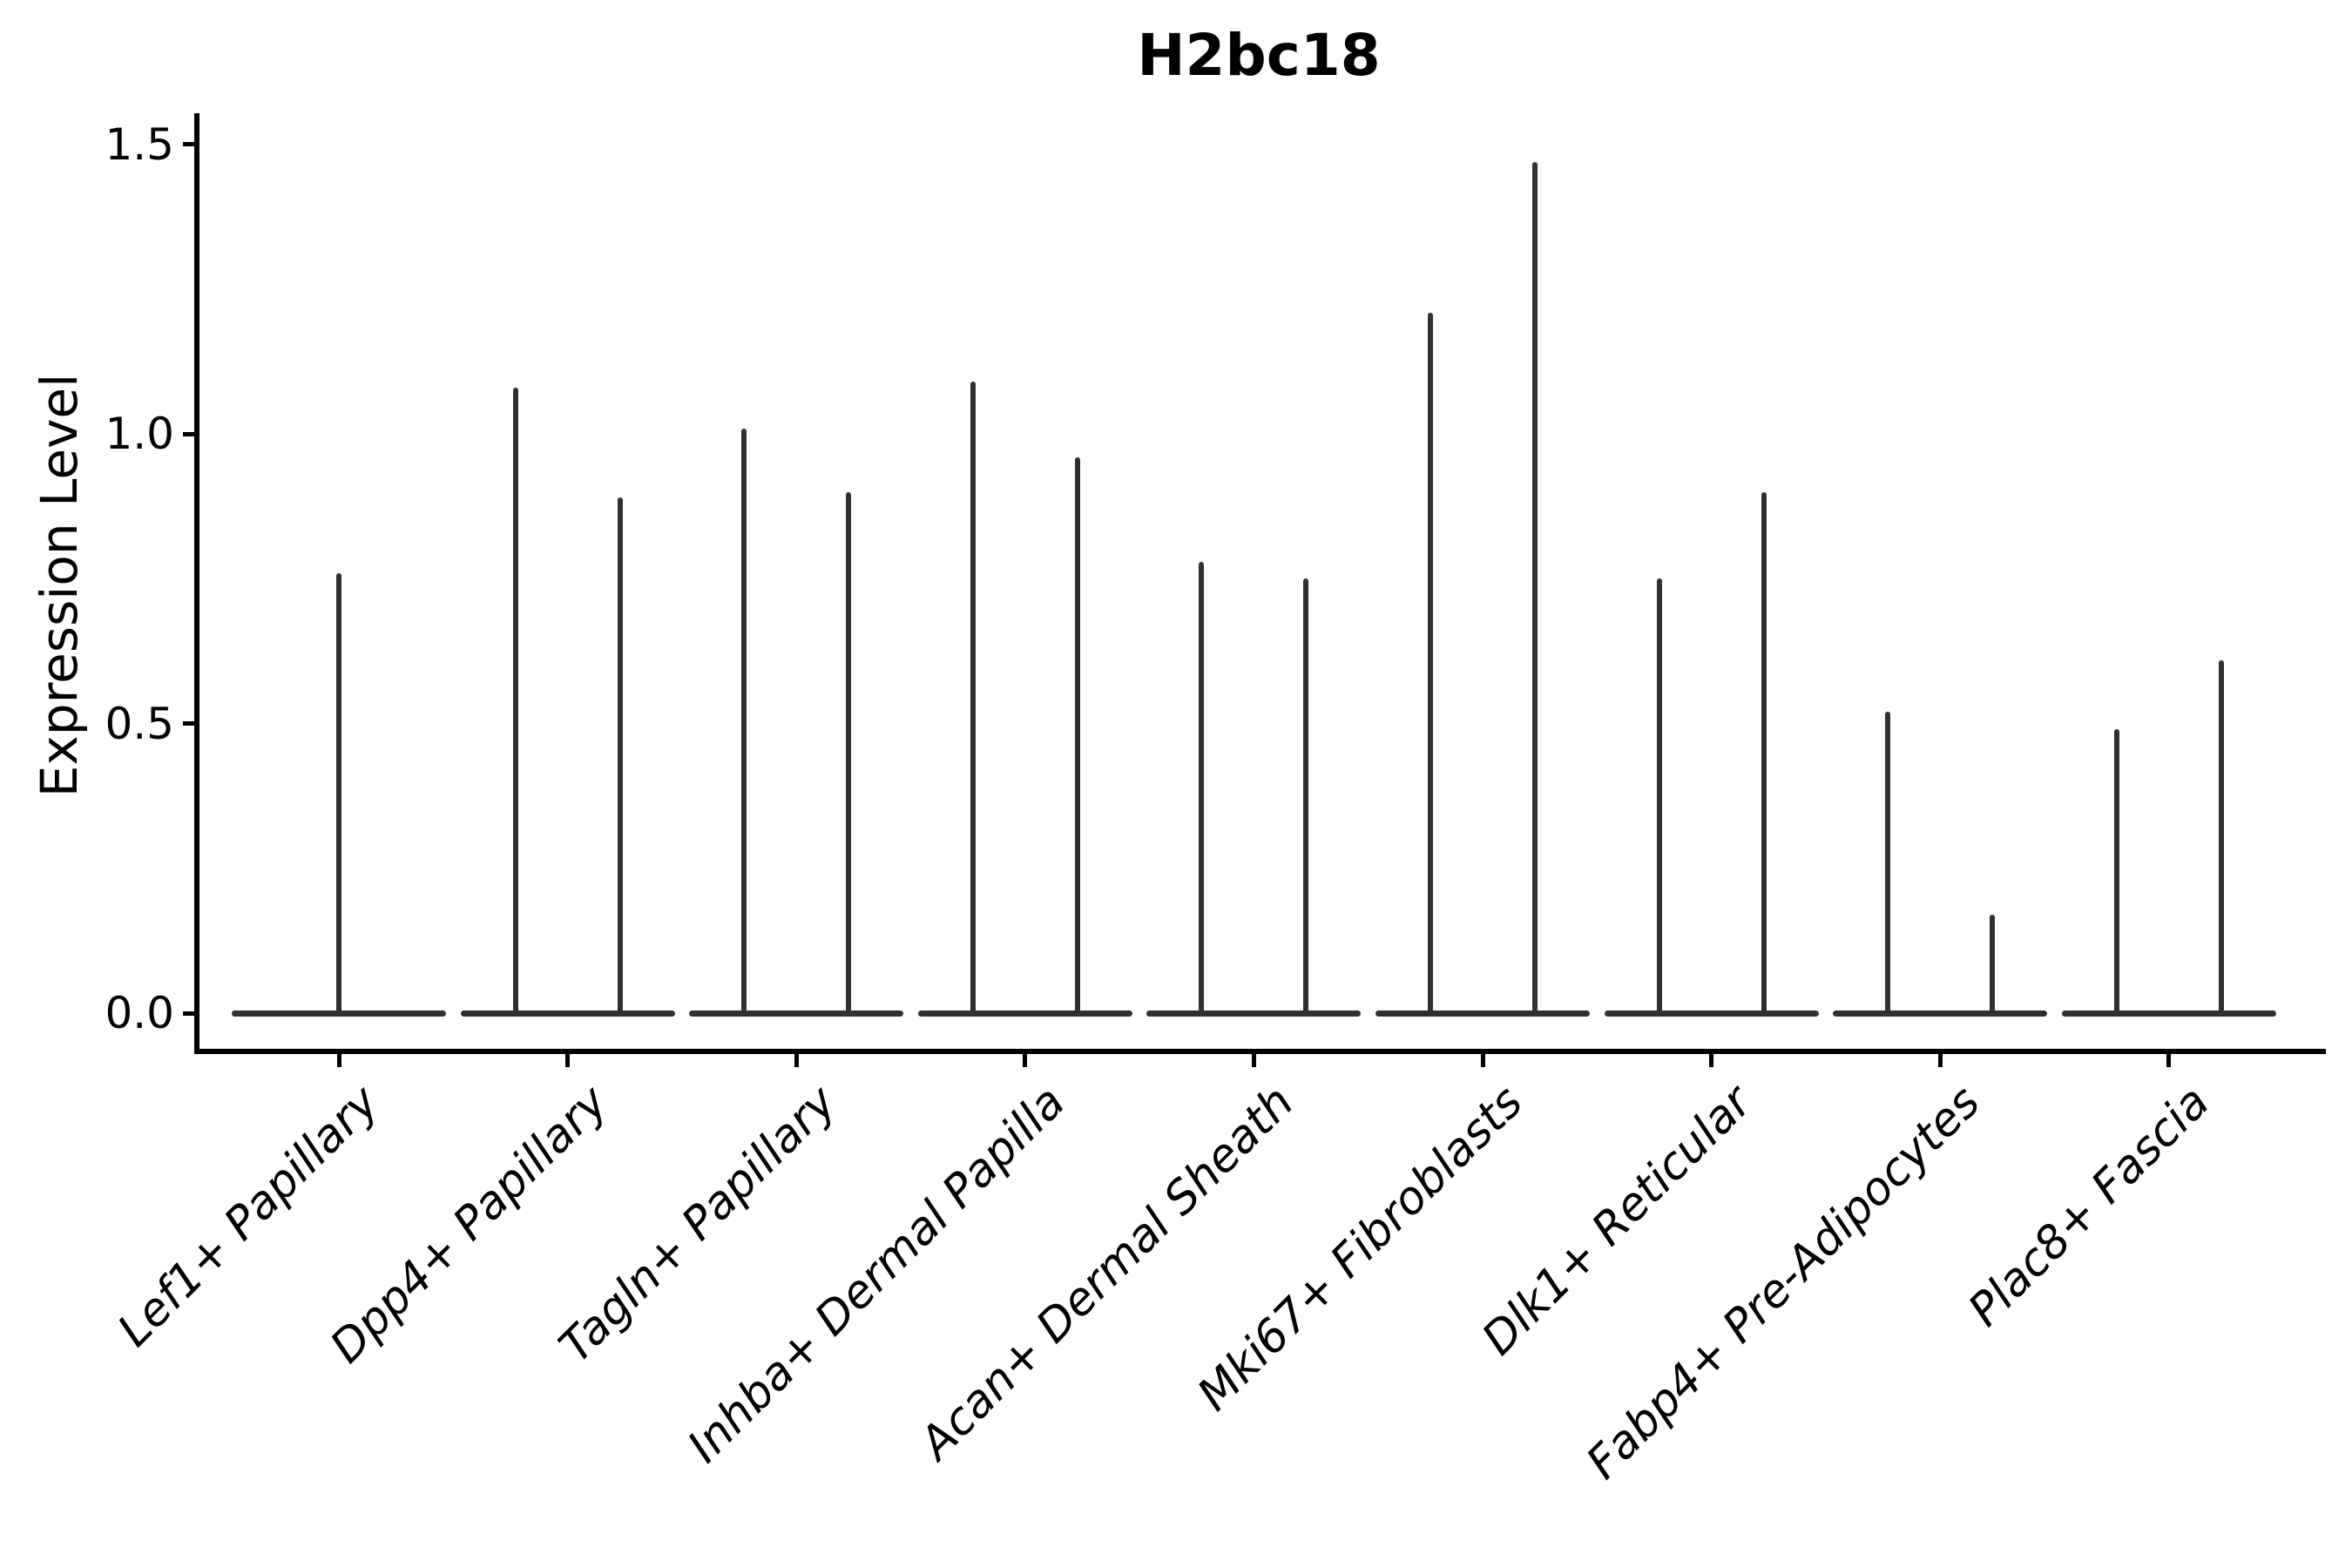  Describe the element at coordinates (139, 1013) in the screenshot. I see `y-tick-label: 0.0` at that location.